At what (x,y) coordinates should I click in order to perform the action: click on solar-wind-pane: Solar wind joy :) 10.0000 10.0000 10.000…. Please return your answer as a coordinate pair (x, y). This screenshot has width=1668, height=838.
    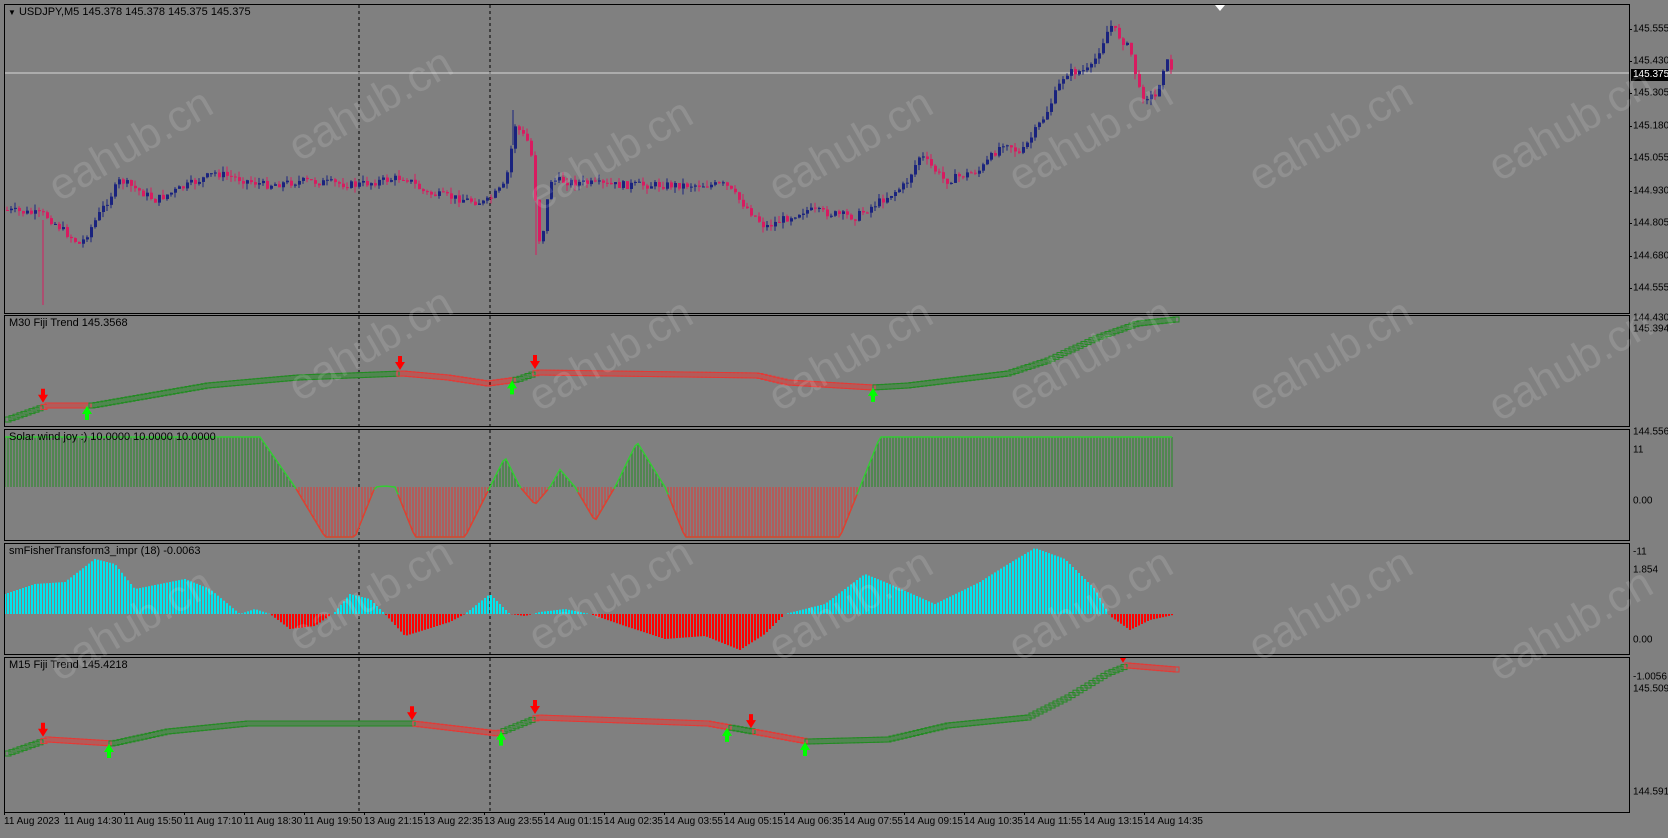
    Looking at the image, I should click on (817, 485).